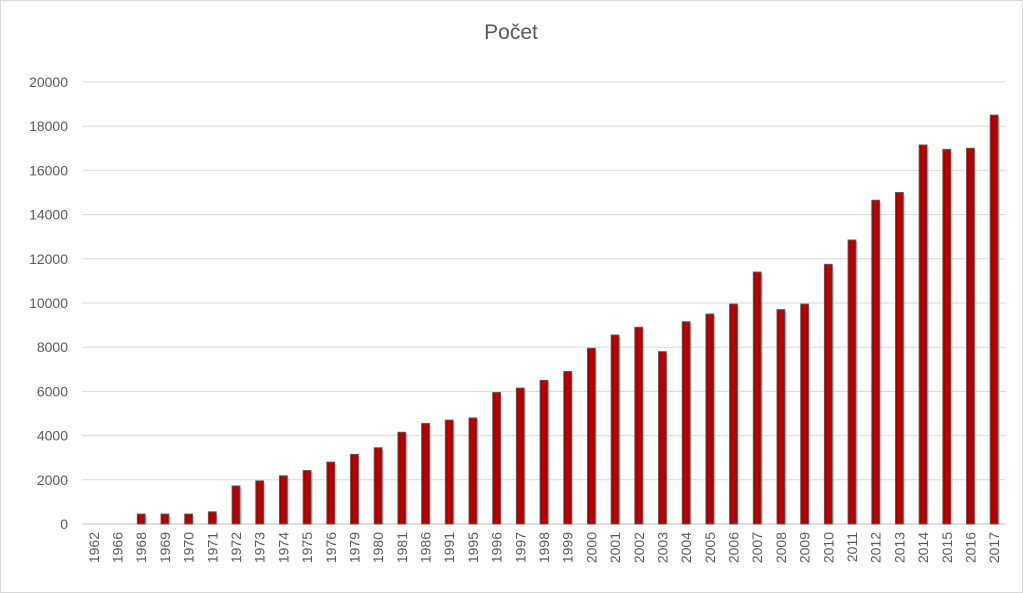 The image size is (1023, 593). What do you see at coordinates (520, 547) in the screenshot?
I see `x-tick-label: 1997` at bounding box center [520, 547].